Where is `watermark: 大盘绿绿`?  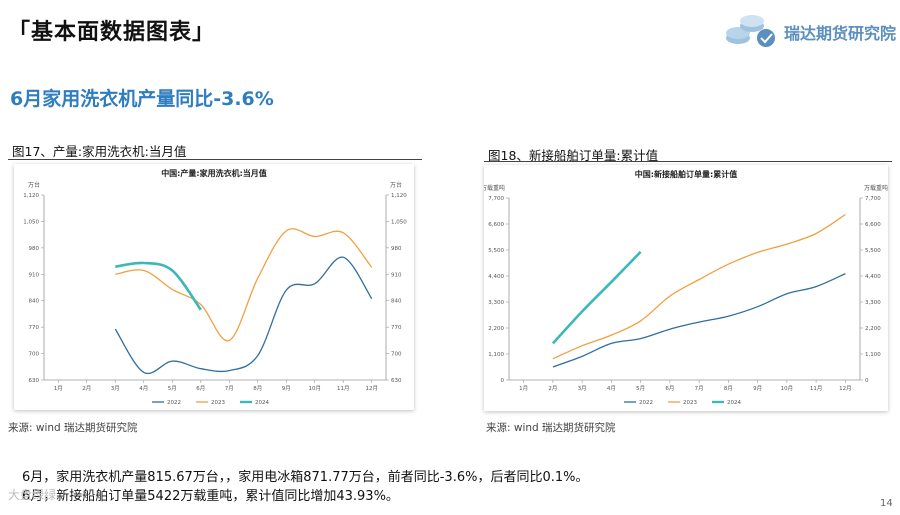
watermark: 大盘绿绿 is located at coordinates (32, 495).